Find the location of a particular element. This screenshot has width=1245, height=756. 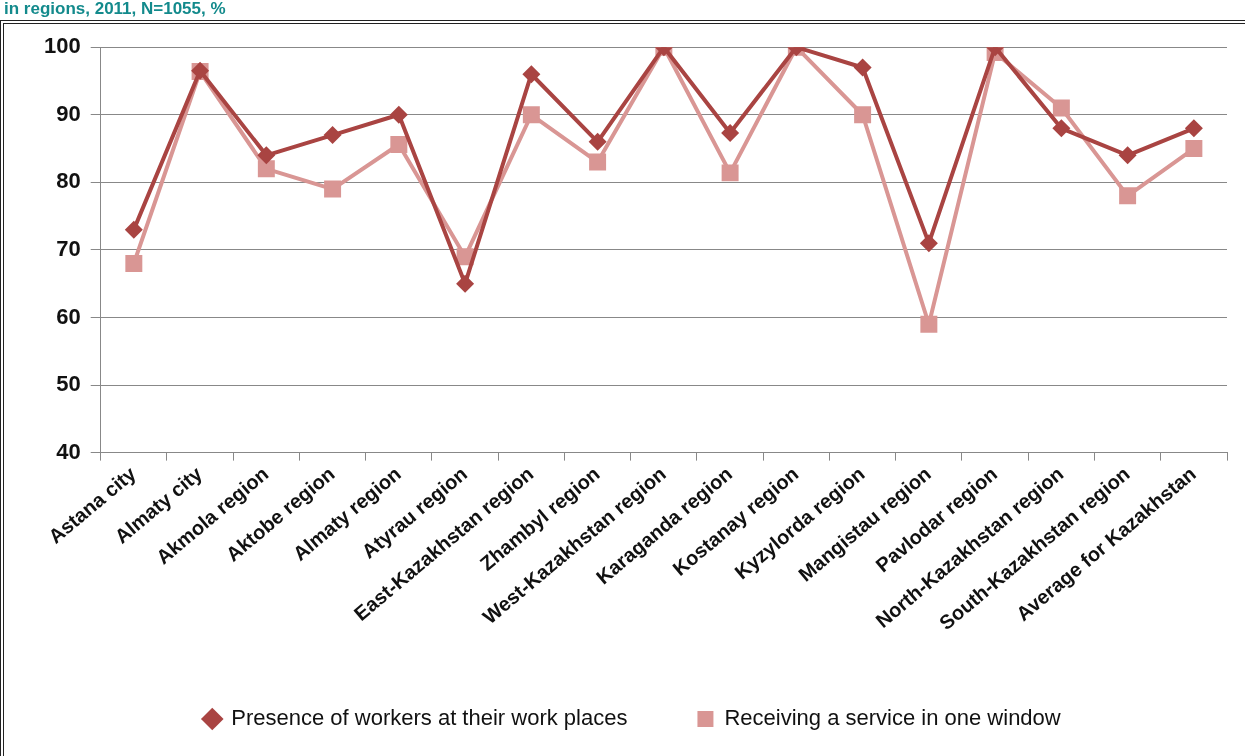

chart-title: in regions, 2011, N=1055, % is located at coordinates (115, 10).